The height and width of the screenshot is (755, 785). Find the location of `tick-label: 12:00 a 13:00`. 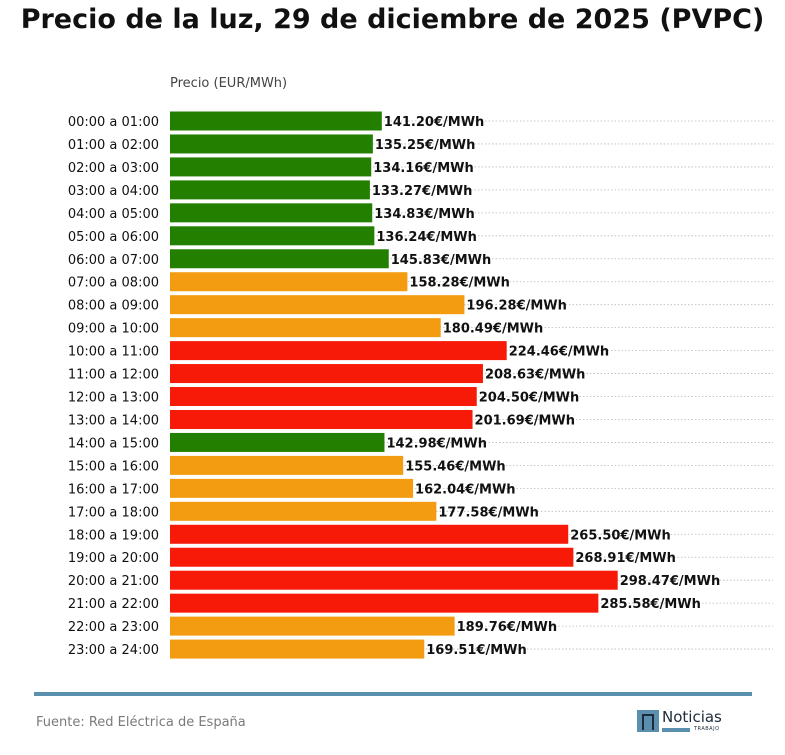

tick-label: 12:00 a 13:00 is located at coordinates (113, 398).